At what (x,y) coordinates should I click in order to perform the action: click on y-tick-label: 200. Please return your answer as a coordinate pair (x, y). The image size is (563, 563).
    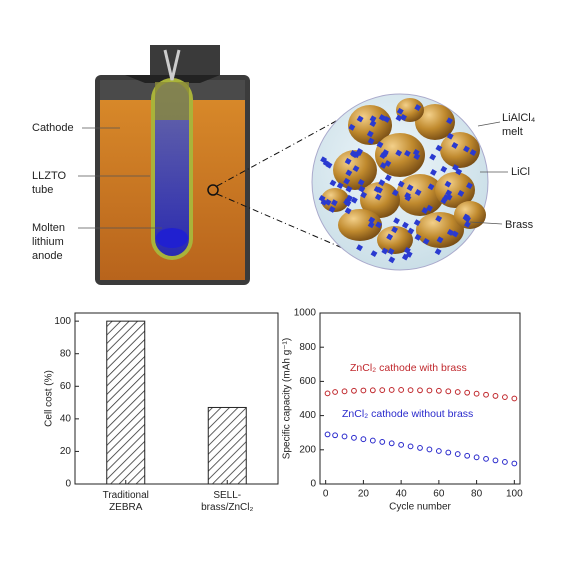
    Looking at the image, I should click on (307, 449).